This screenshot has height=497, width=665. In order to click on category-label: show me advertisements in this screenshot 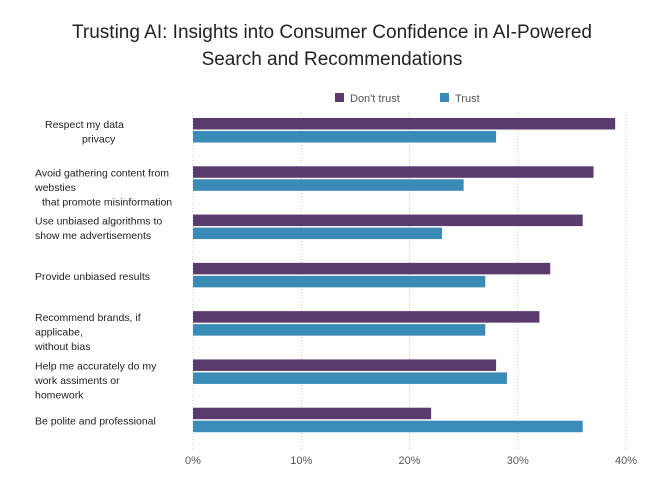, I will do `click(93, 236)`.